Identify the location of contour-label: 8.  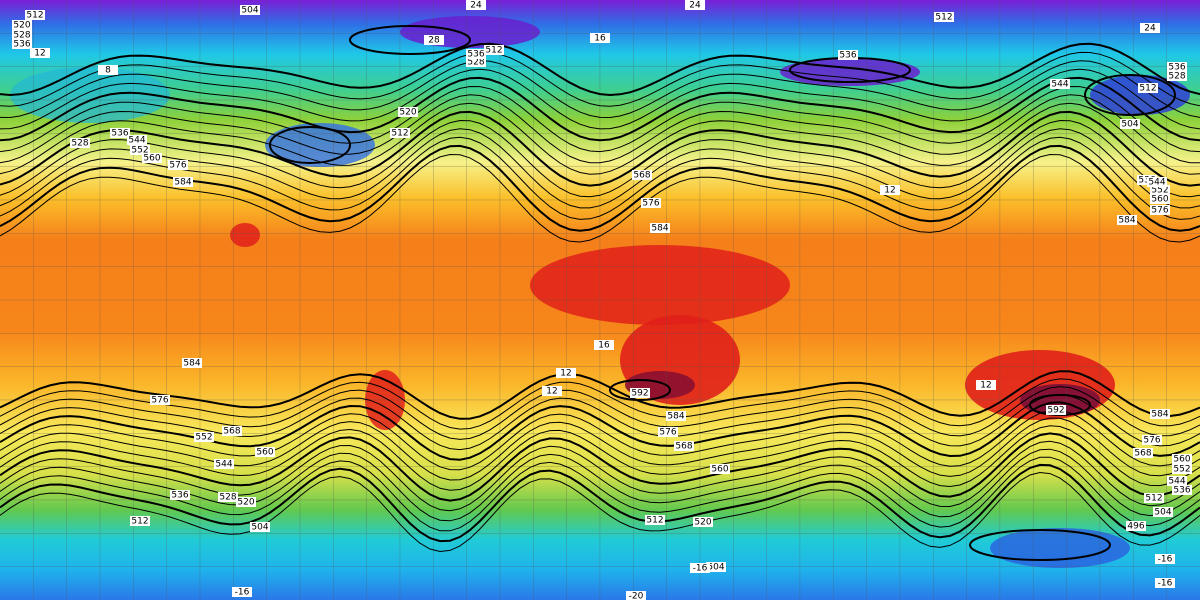
(108, 71).